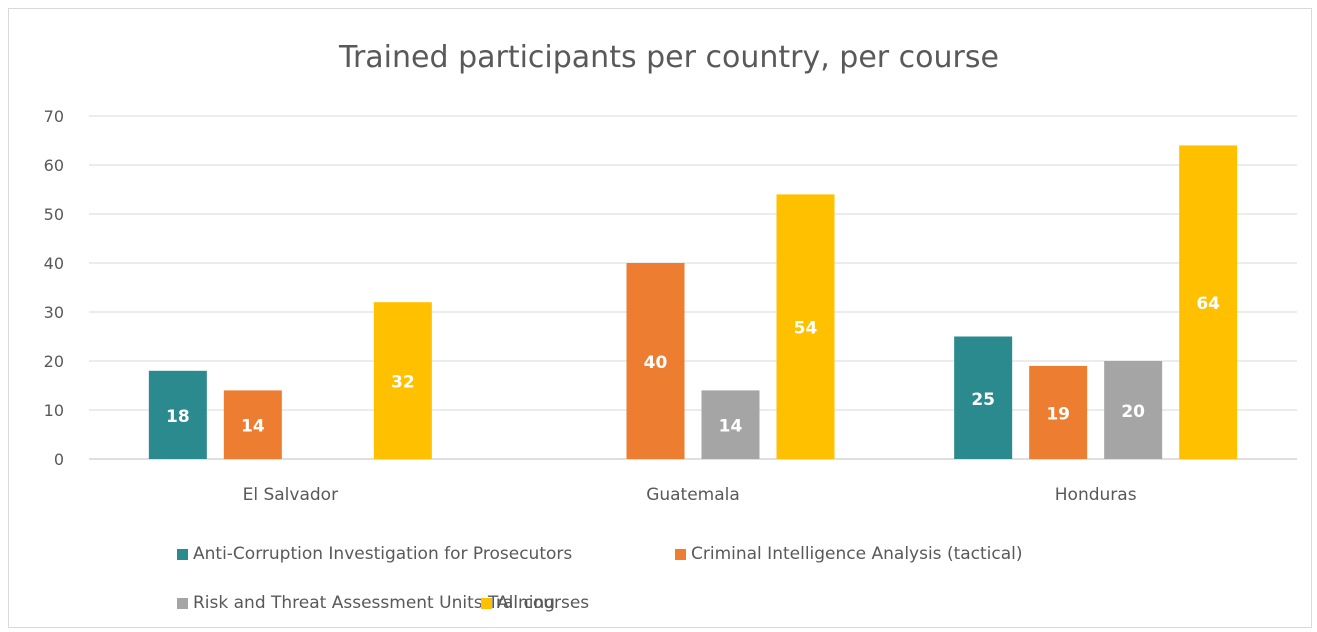  What do you see at coordinates (54, 214) in the screenshot?
I see `y-tick-label: 50` at bounding box center [54, 214].